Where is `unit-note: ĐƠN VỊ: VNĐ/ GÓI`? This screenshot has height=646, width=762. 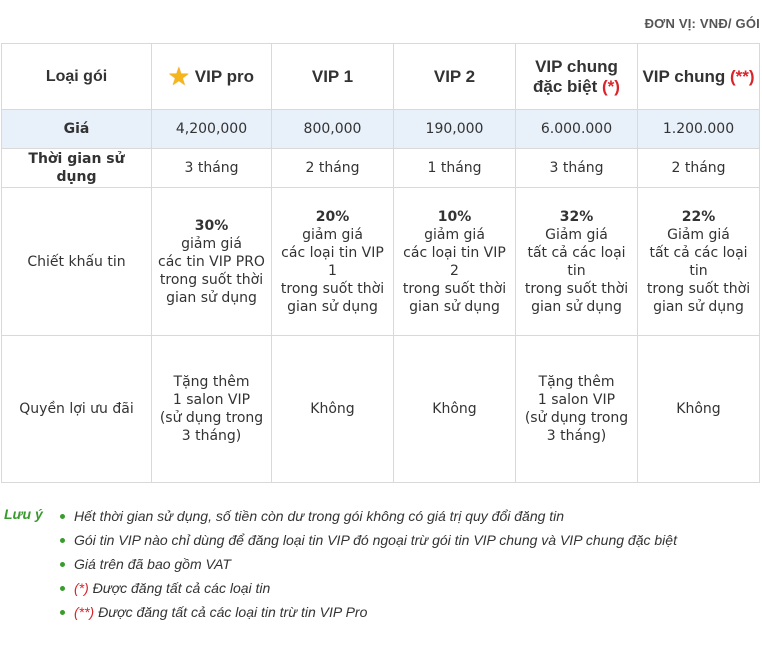
unit-note: ĐƠN VỊ: VNĐ/ GÓI is located at coordinates (702, 23).